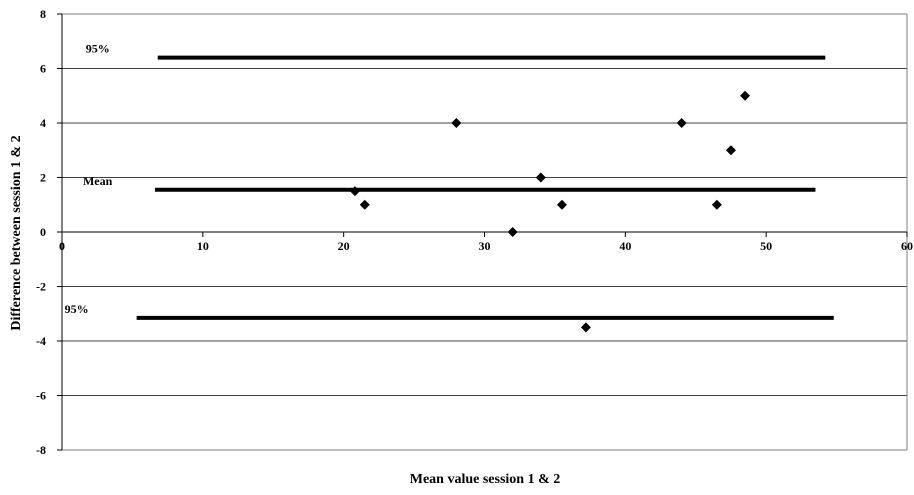 This screenshot has height=495, width=914. I want to click on x-tick-label: 30, so click(485, 246).